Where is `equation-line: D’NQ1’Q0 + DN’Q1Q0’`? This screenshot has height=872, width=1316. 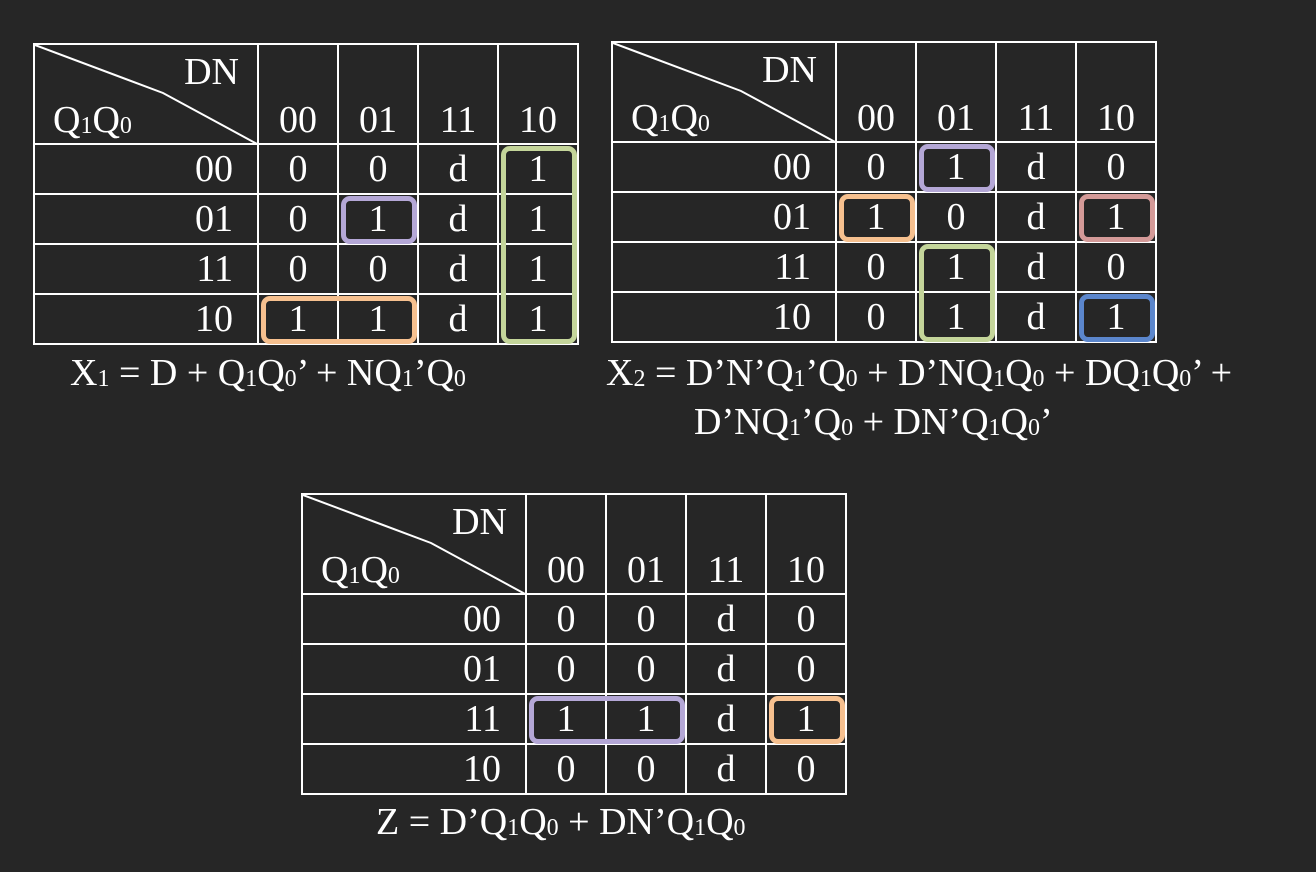 equation-line: D’NQ1’Q0 + DN’Q1Q0’ is located at coordinates (873, 422).